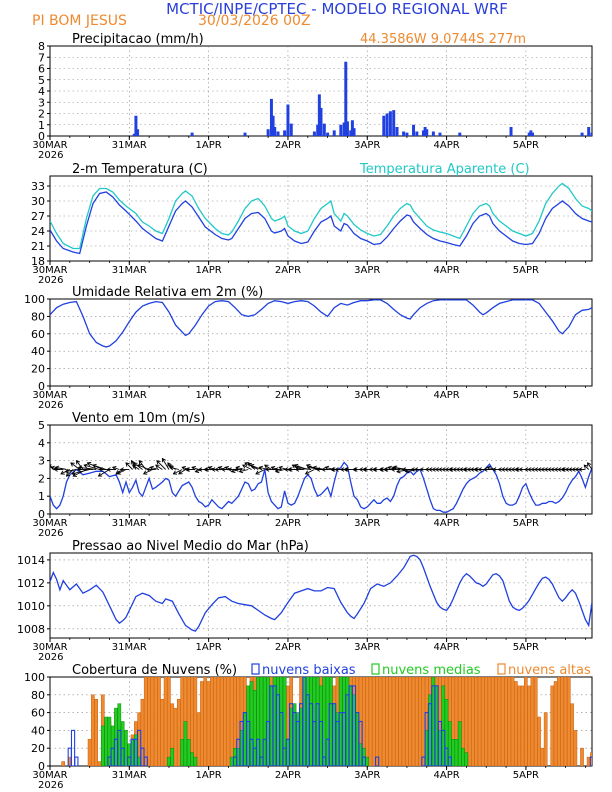  I want to click on x-tick-label: 1APR, so click(209, 145).